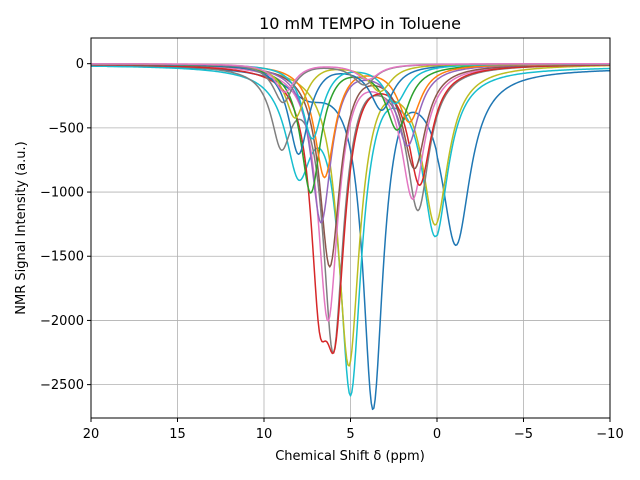  What do you see at coordinates (437, 434) in the screenshot?
I see `x-tick-label: 0` at bounding box center [437, 434].